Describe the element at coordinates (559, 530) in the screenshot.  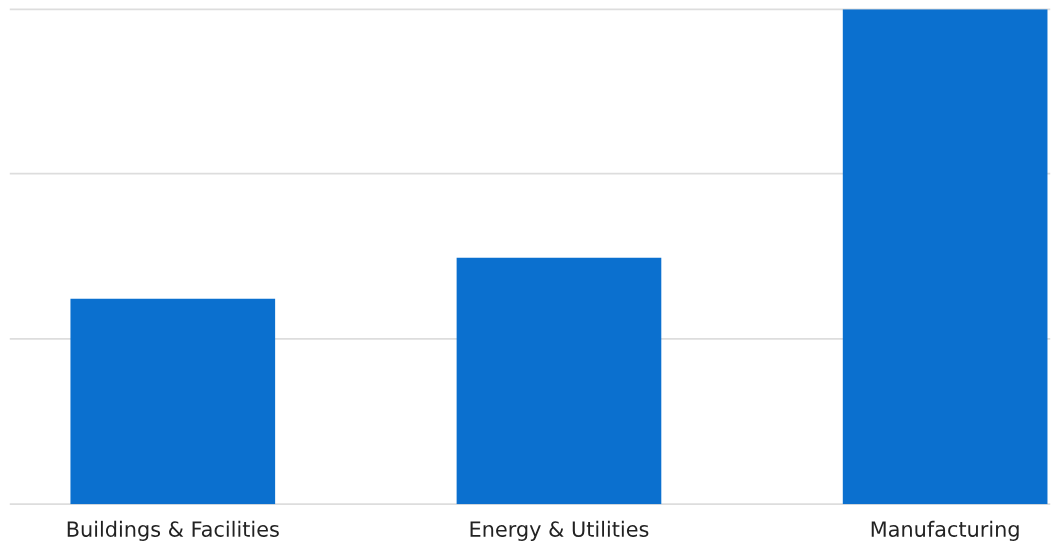
I see `x-tick-label: Energy & Utilities` at that location.